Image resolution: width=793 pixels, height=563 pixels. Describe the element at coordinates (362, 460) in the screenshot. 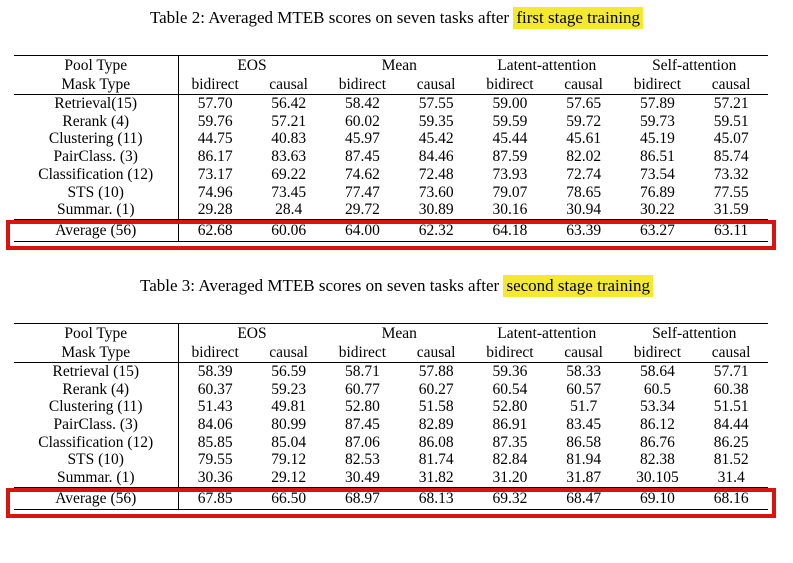

I see `score-cell: 82.53` at that location.